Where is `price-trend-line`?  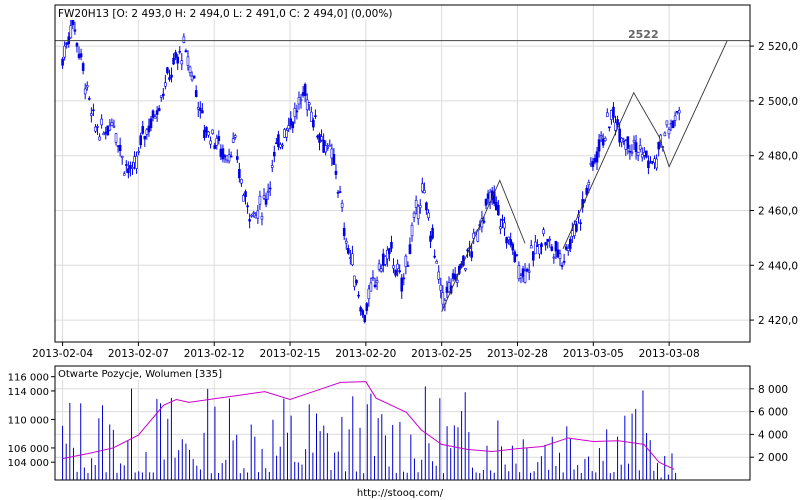 price-trend-line is located at coordinates (483, 246).